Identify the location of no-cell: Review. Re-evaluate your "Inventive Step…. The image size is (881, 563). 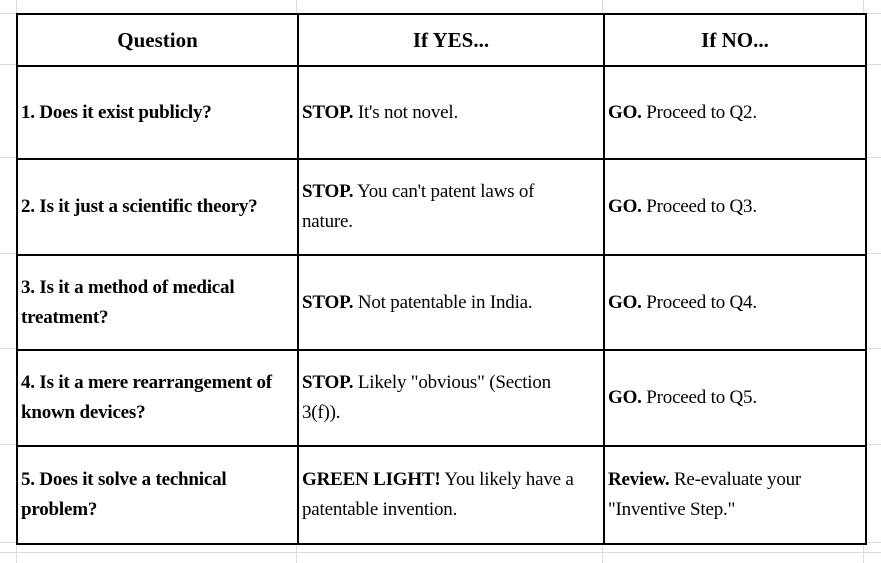
(735, 495).